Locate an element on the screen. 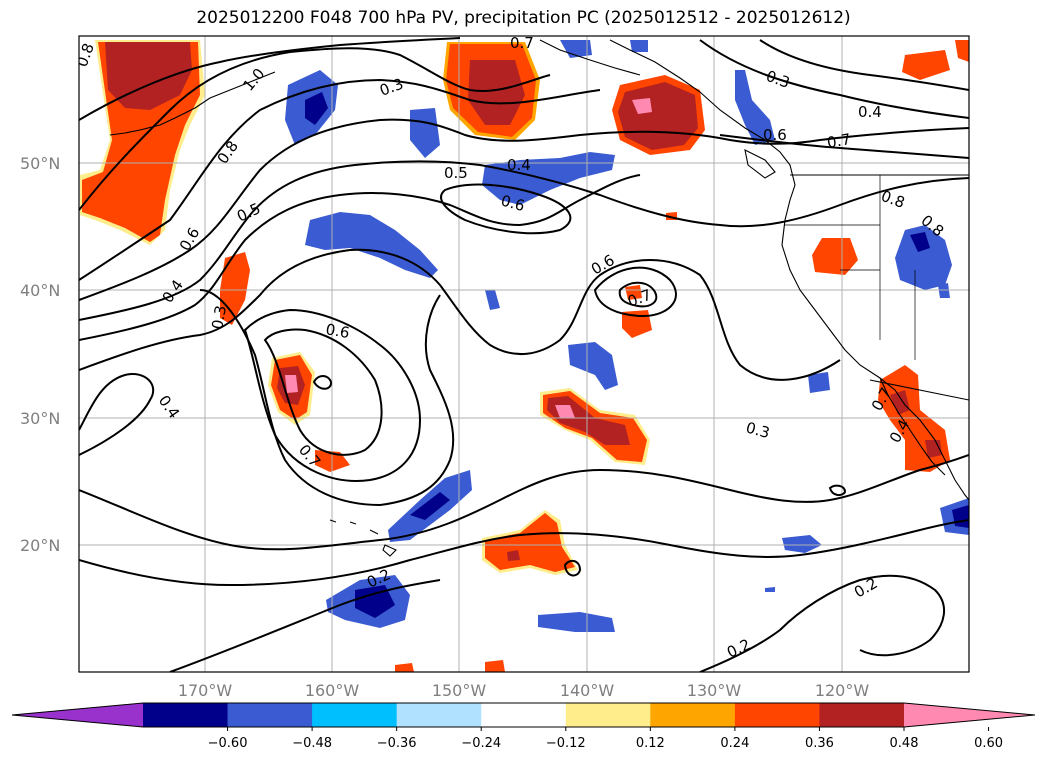  latitude-labels: 50°N 40°N 30°N 20°N is located at coordinates (40, 354).